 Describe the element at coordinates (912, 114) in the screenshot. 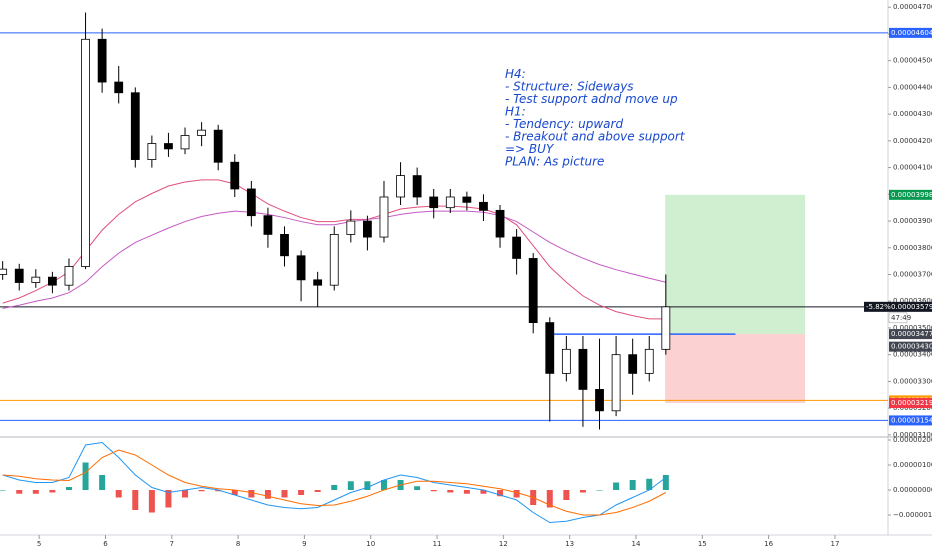

I see `y-tick-label: 0.00004300` at that location.